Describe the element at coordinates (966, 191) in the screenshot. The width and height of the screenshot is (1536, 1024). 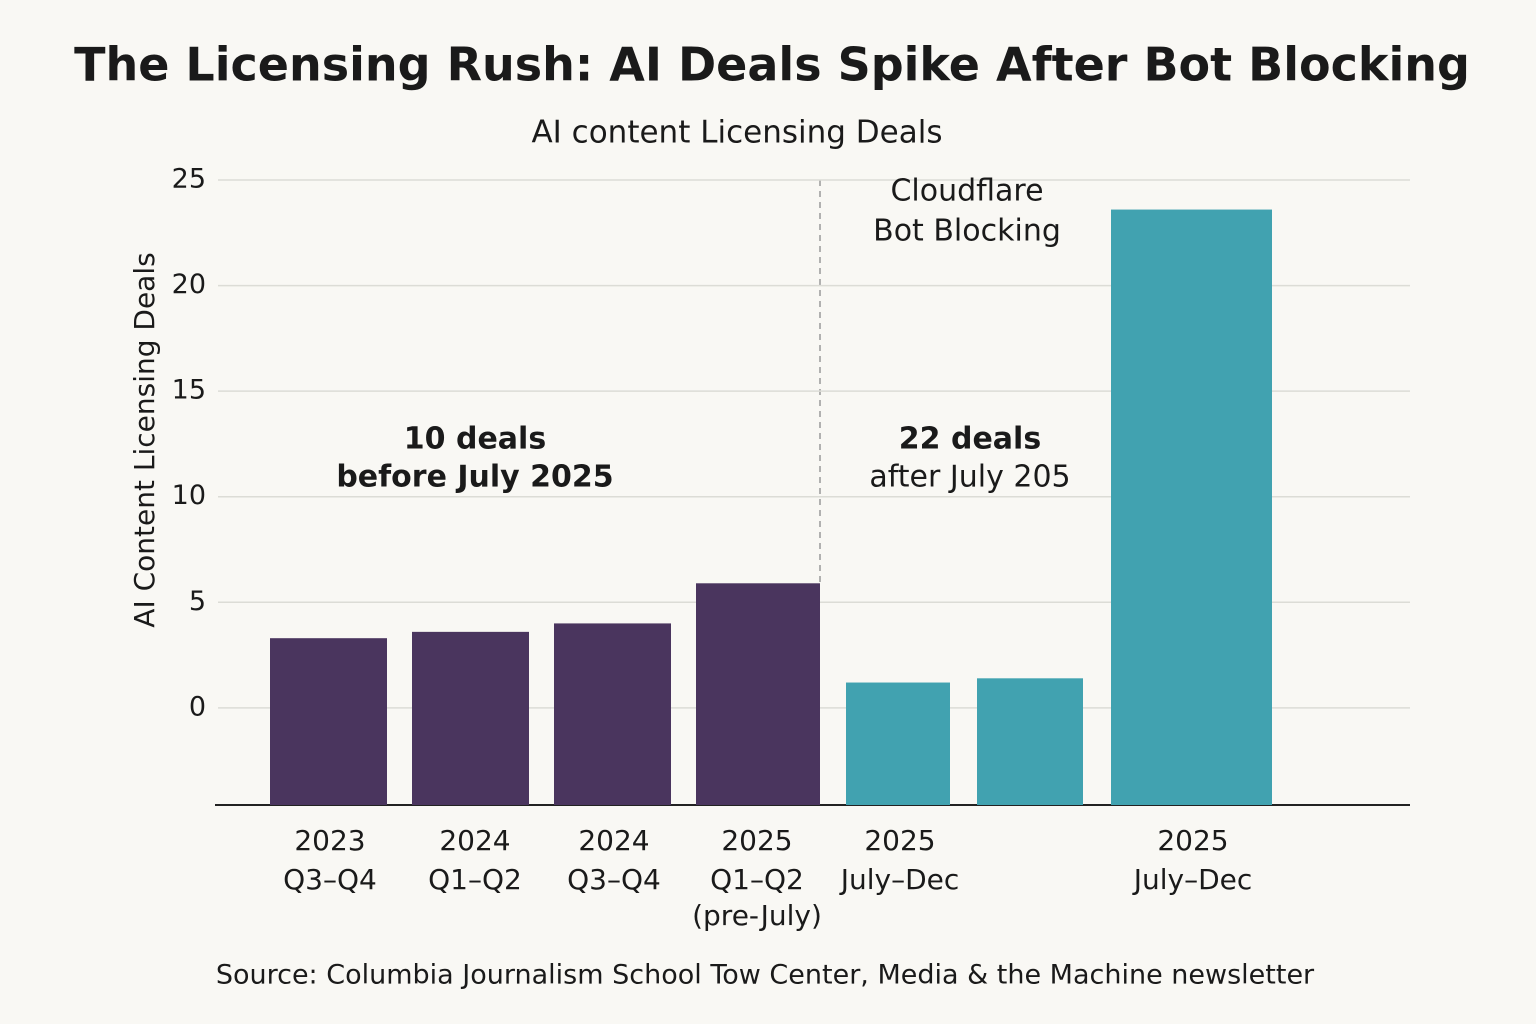
I see `event-label: Cloudflare` at that location.